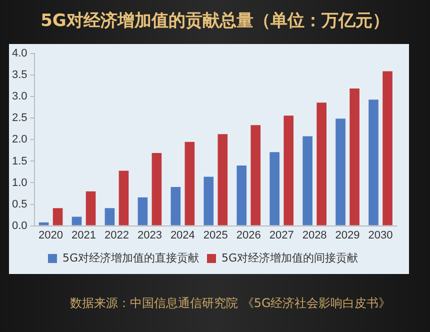 This screenshot has height=332, width=430. Describe the element at coordinates (84, 235) in the screenshot. I see `x-tick-label: 2021` at that location.